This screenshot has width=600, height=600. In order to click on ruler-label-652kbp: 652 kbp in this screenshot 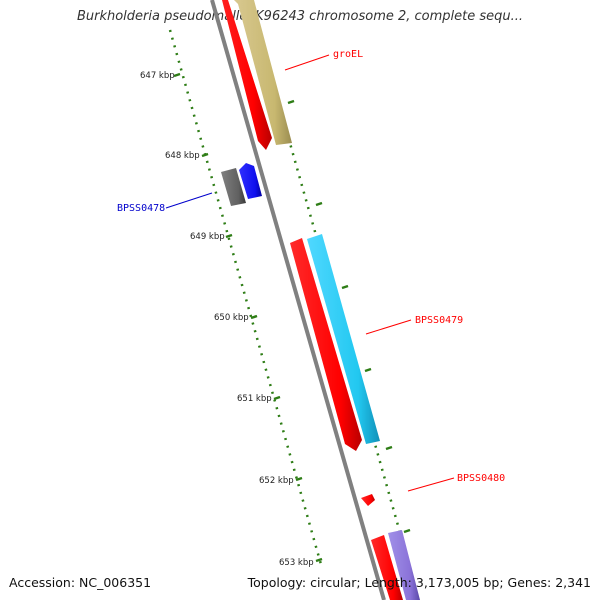, I will do `click(276, 481)`.